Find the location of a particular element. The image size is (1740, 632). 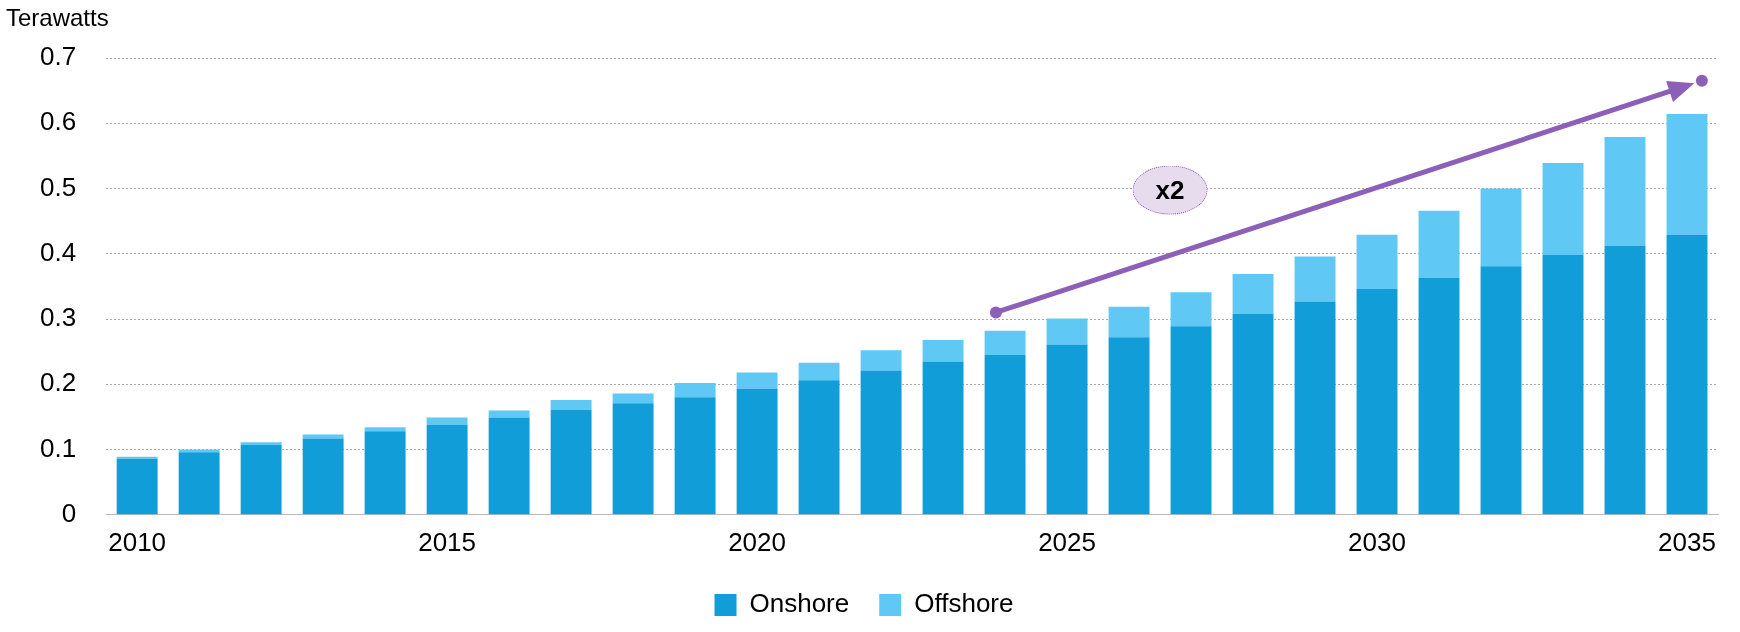

x-tick-label: 2020 is located at coordinates (757, 541).